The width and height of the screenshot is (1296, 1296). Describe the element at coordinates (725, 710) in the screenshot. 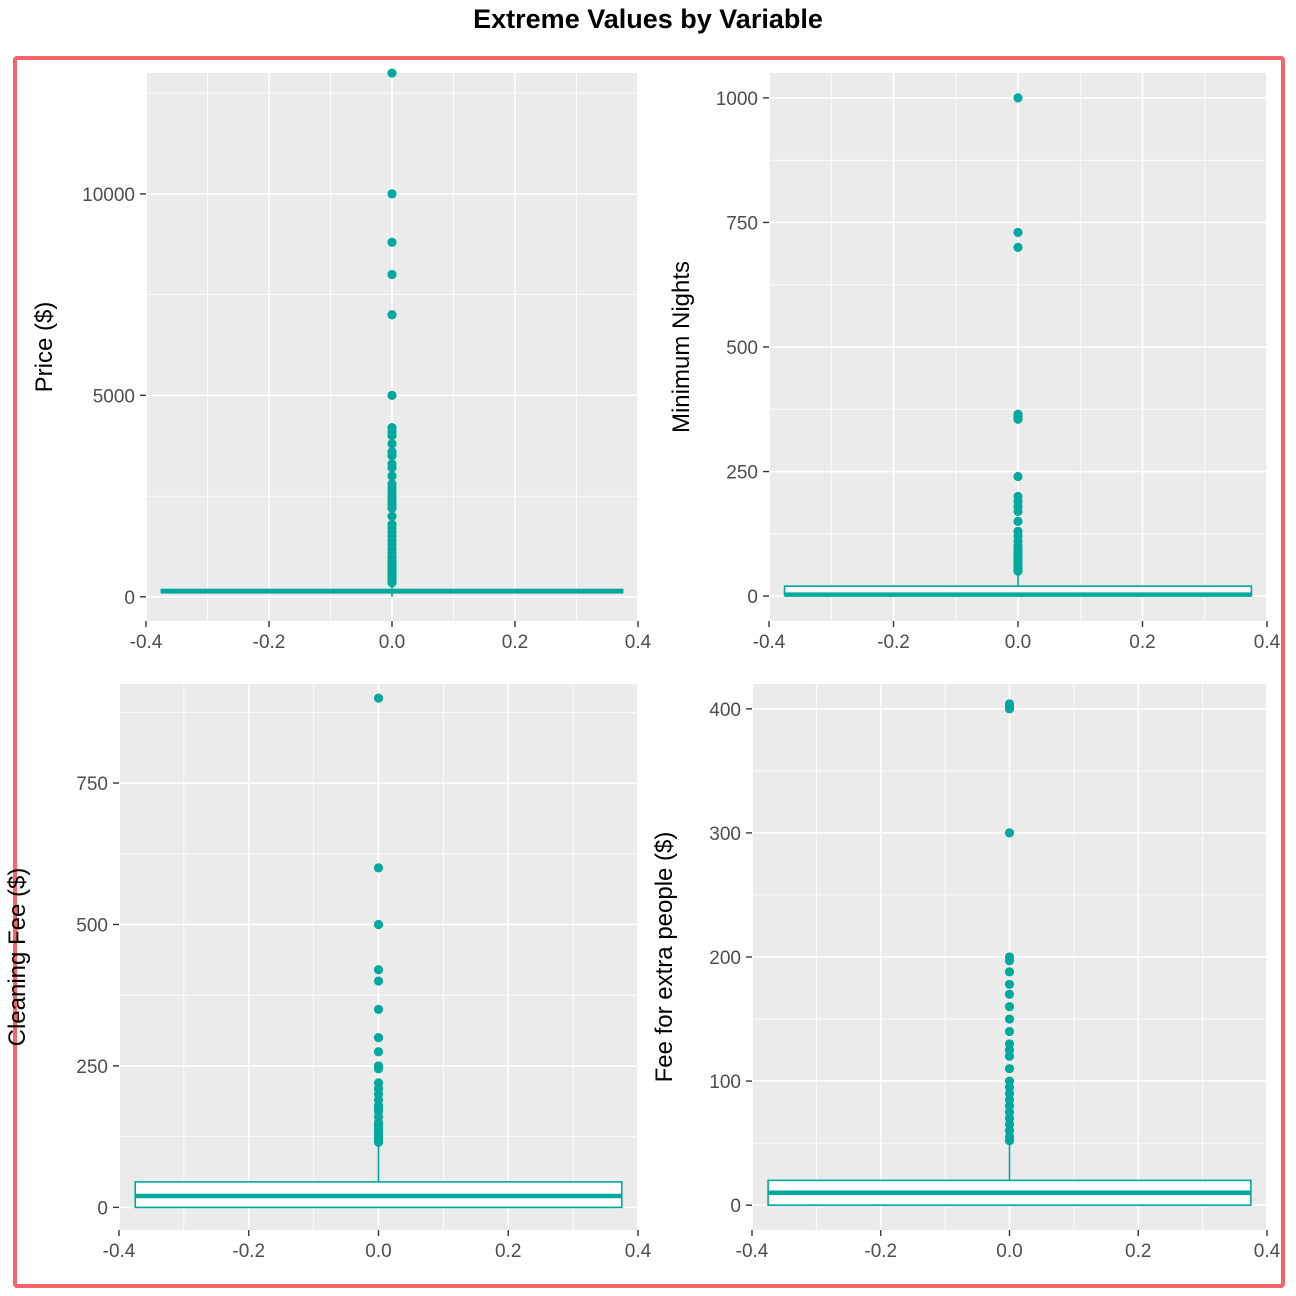

I see `y-tick-label: 400` at that location.